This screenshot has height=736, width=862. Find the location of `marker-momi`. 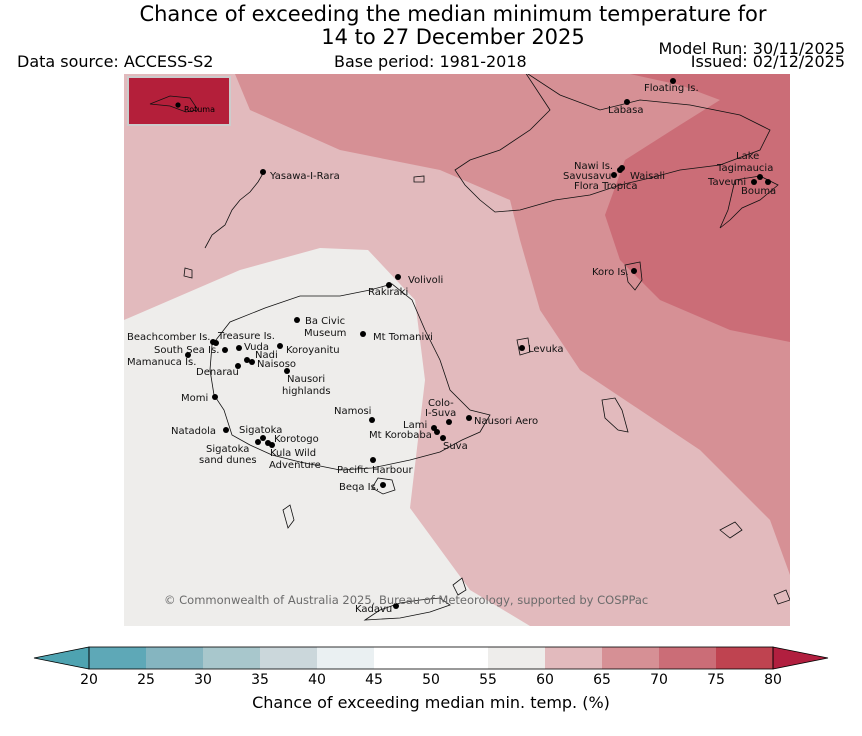

marker-momi is located at coordinates (215, 397).